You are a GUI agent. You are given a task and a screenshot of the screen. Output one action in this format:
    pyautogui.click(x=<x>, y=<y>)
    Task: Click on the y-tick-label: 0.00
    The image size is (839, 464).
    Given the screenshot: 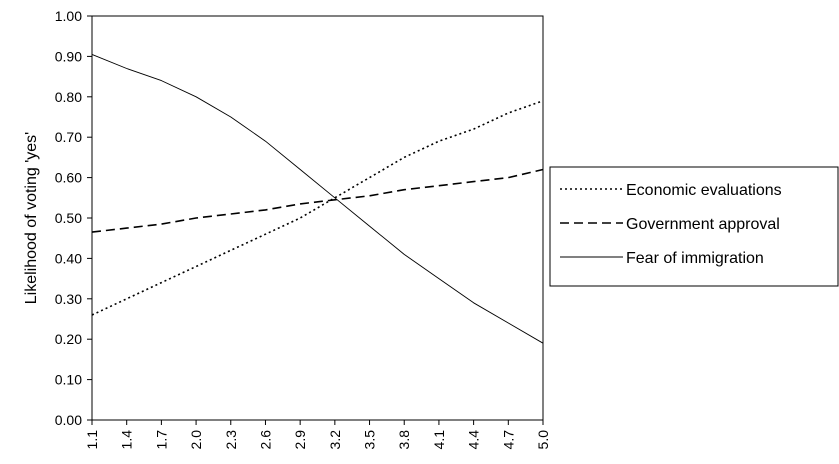 What is the action you would take?
    pyautogui.click(x=68, y=420)
    